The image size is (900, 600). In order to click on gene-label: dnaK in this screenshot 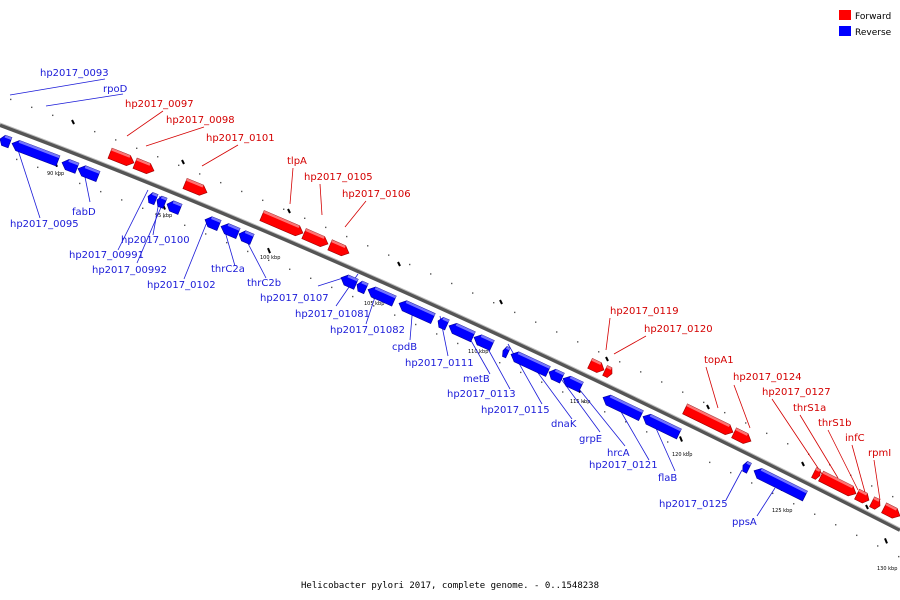, I will do `click(564, 424)`.